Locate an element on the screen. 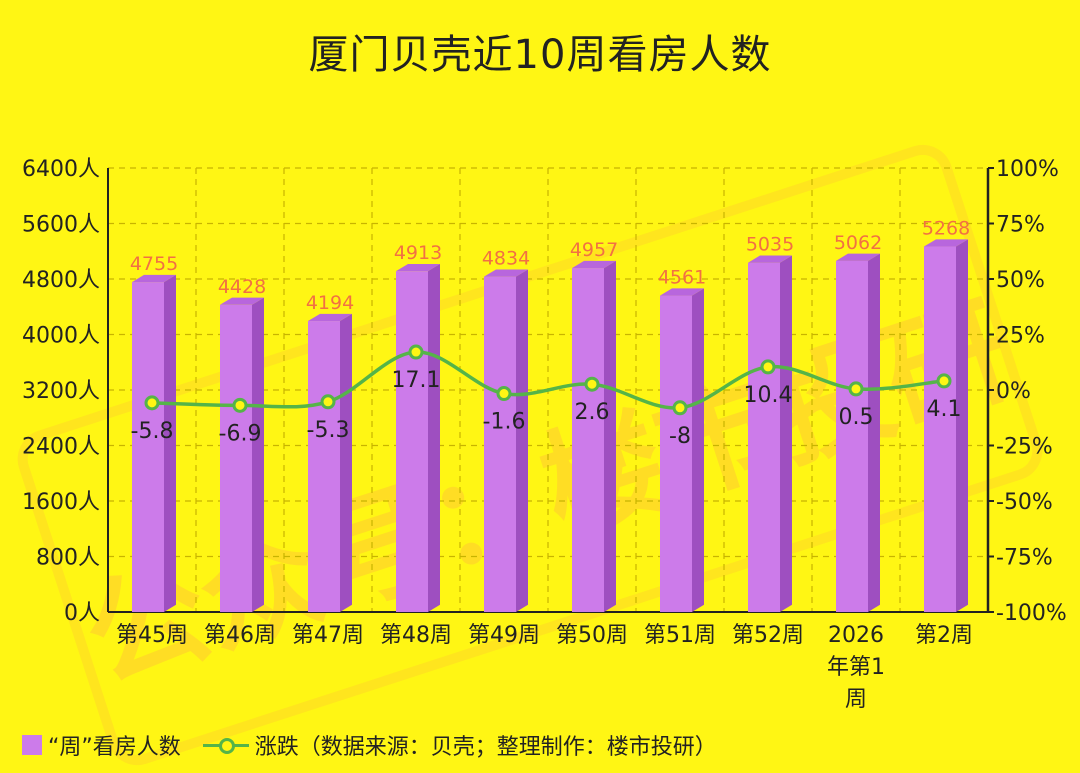 The image size is (1080, 773). bar-value-label: 4755 is located at coordinates (154, 264).